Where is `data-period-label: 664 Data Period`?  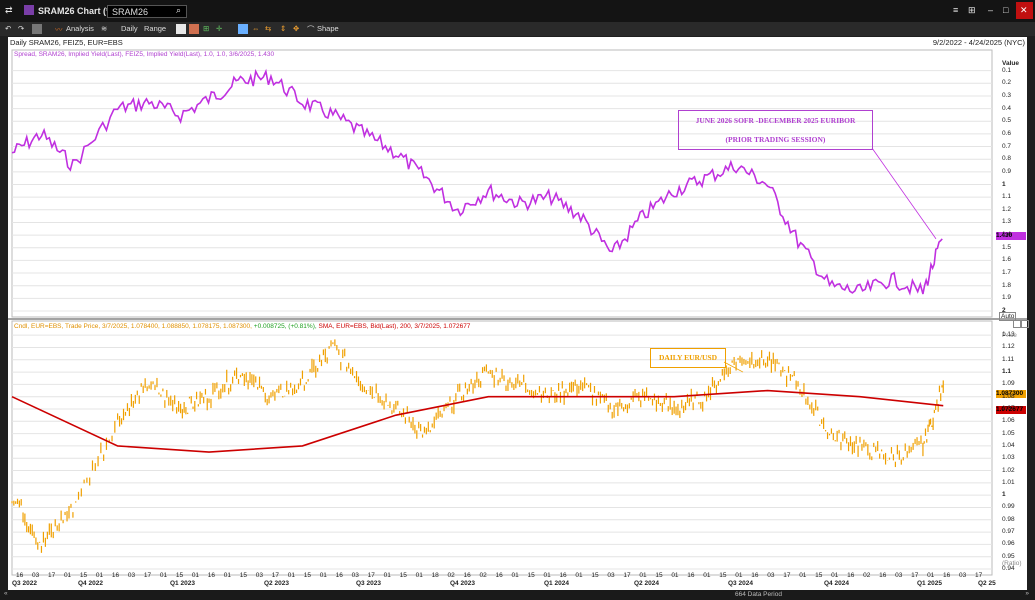
data-period-label: 664 Data Period is located at coordinates (758, 594).